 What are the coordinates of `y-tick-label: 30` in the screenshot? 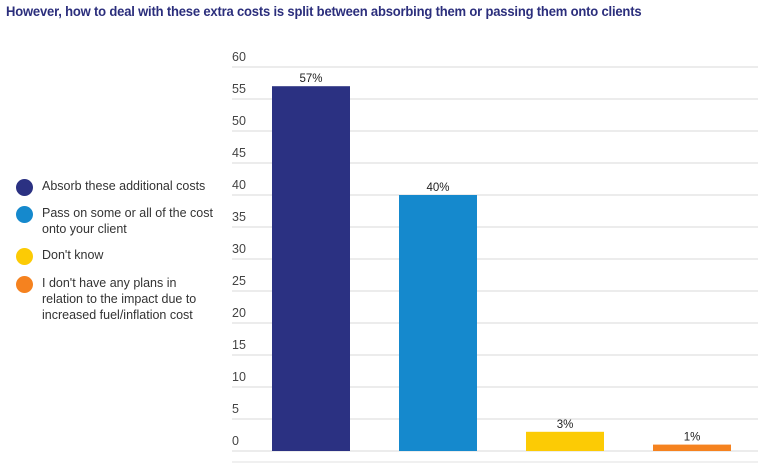 It's located at (239, 249).